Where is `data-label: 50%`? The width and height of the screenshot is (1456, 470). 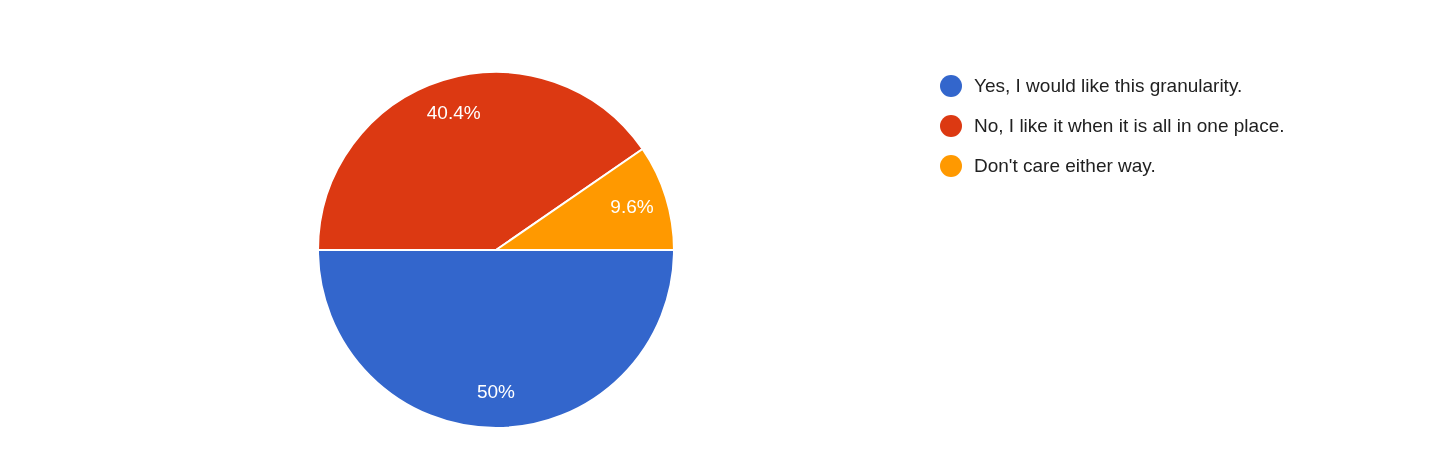
data-label: 50% is located at coordinates (496, 391).